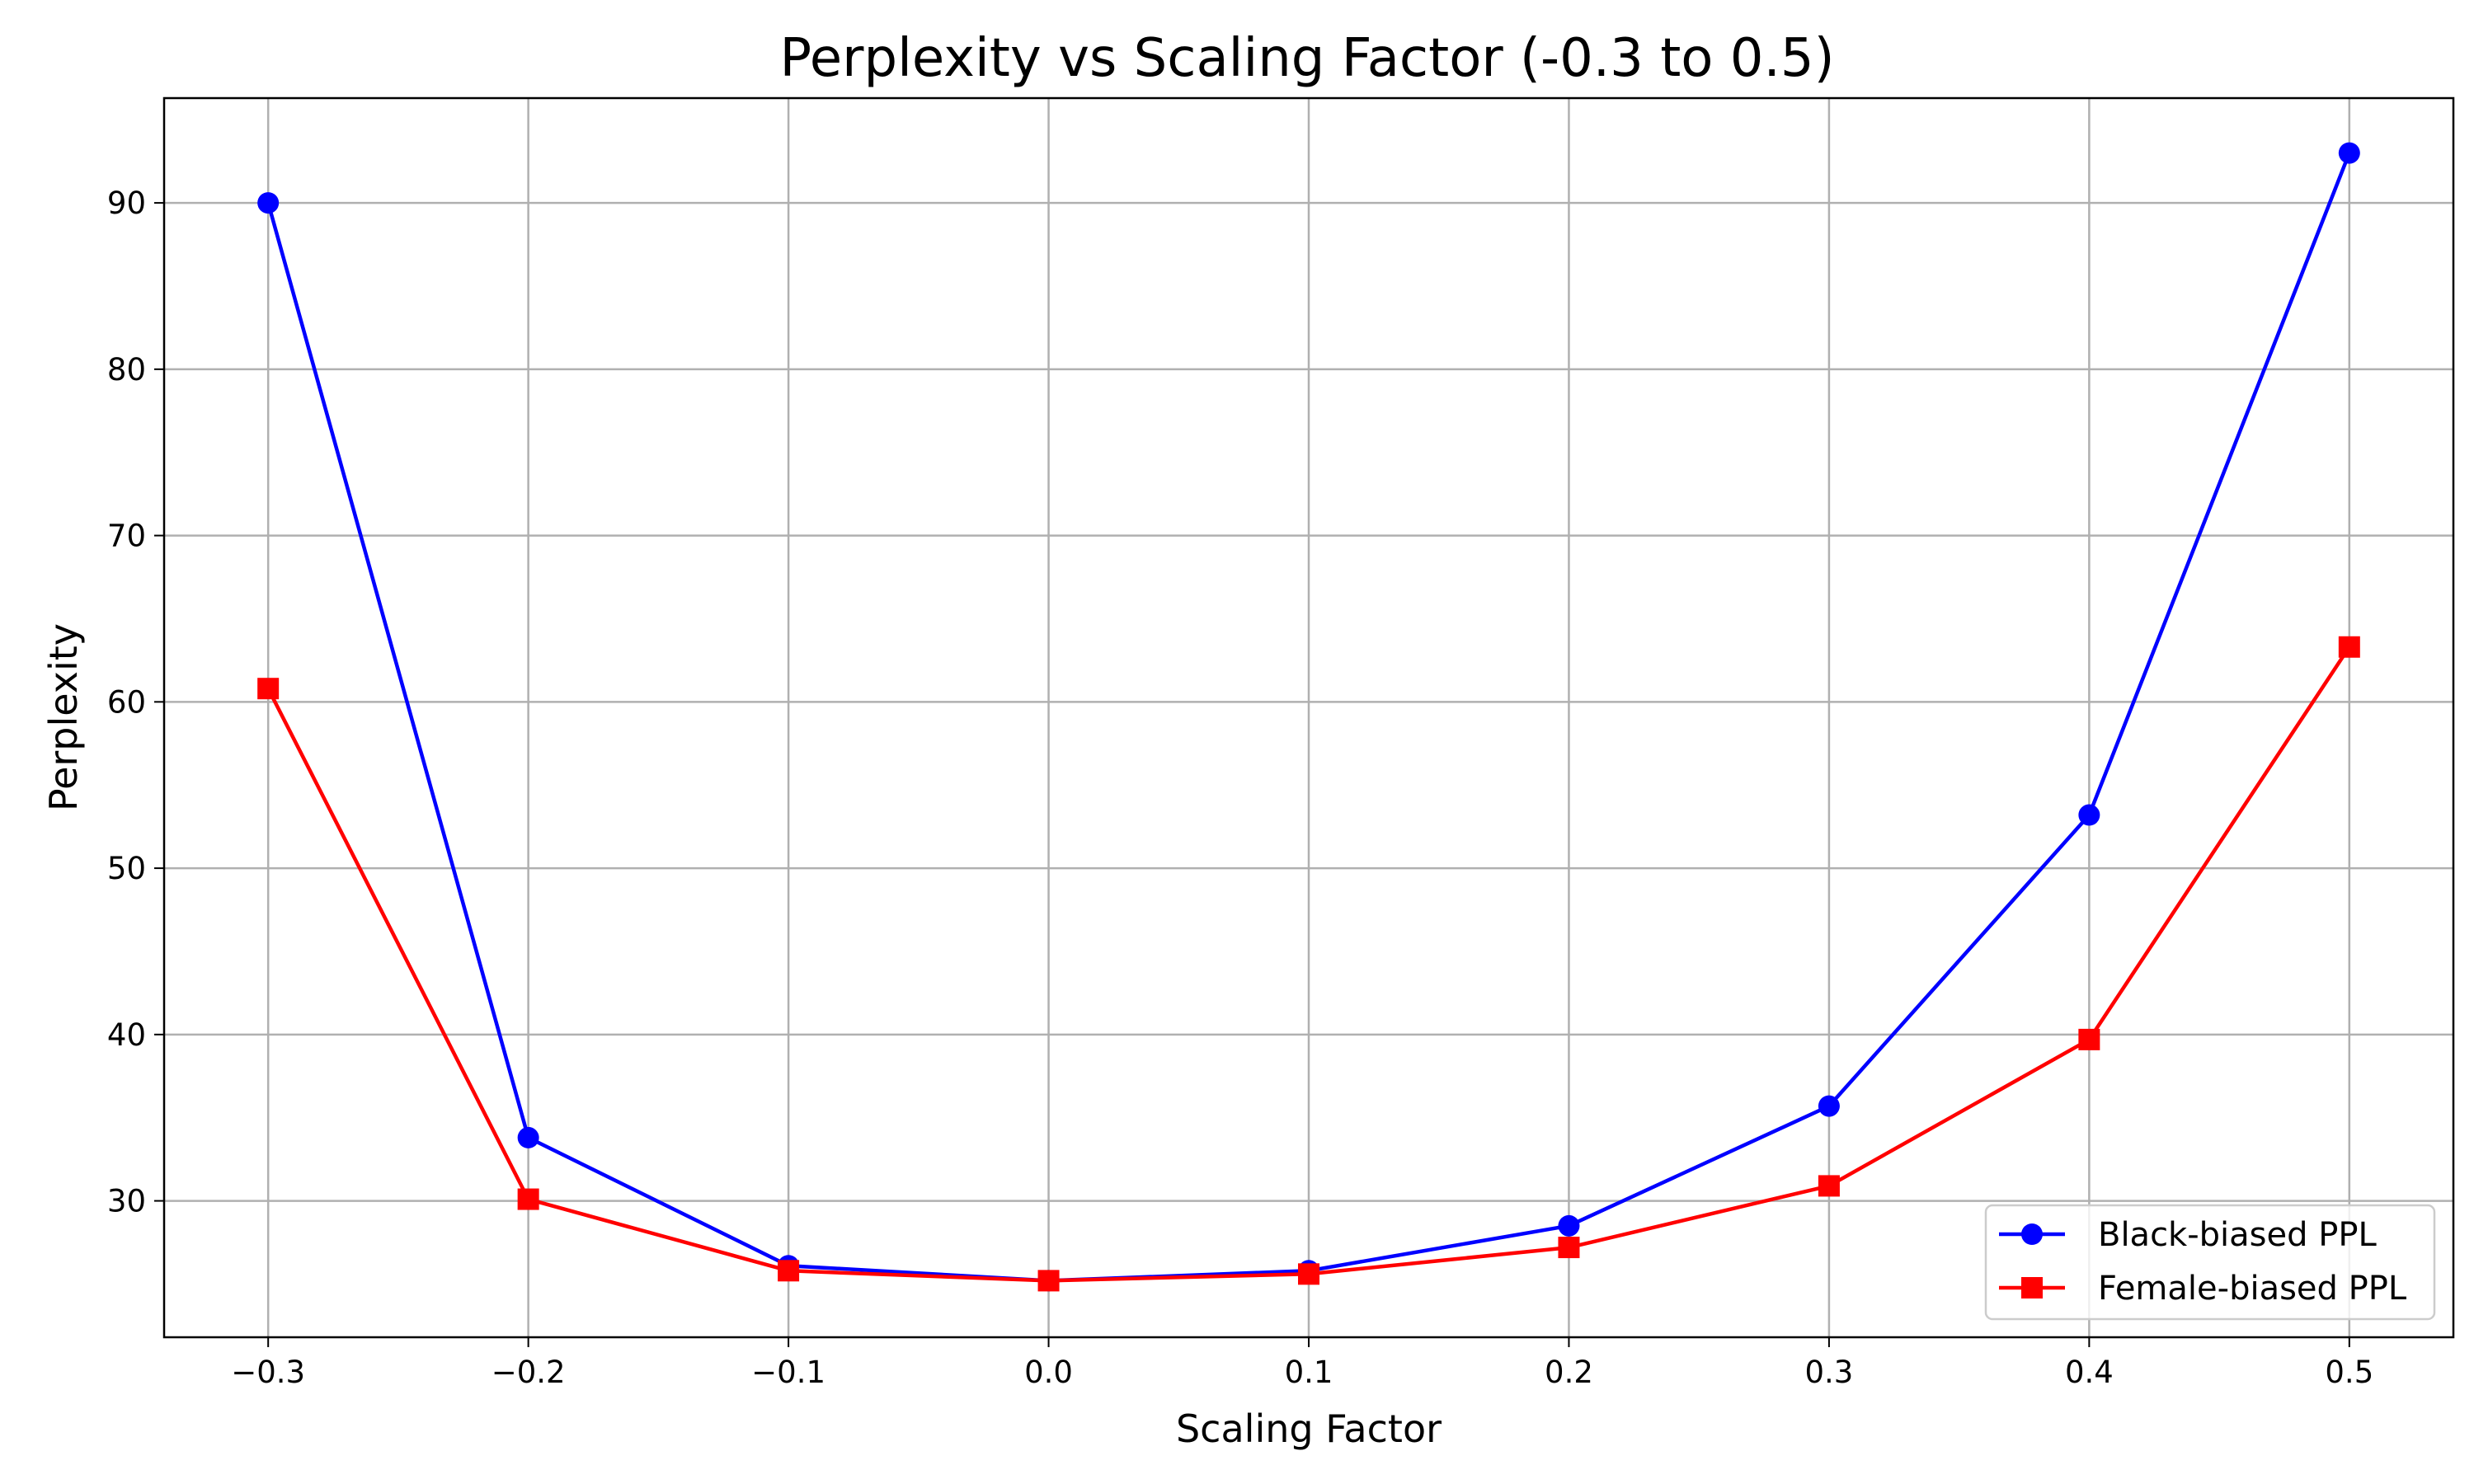 The height and width of the screenshot is (1484, 2474). I want to click on y-tick-label: 70, so click(126, 536).